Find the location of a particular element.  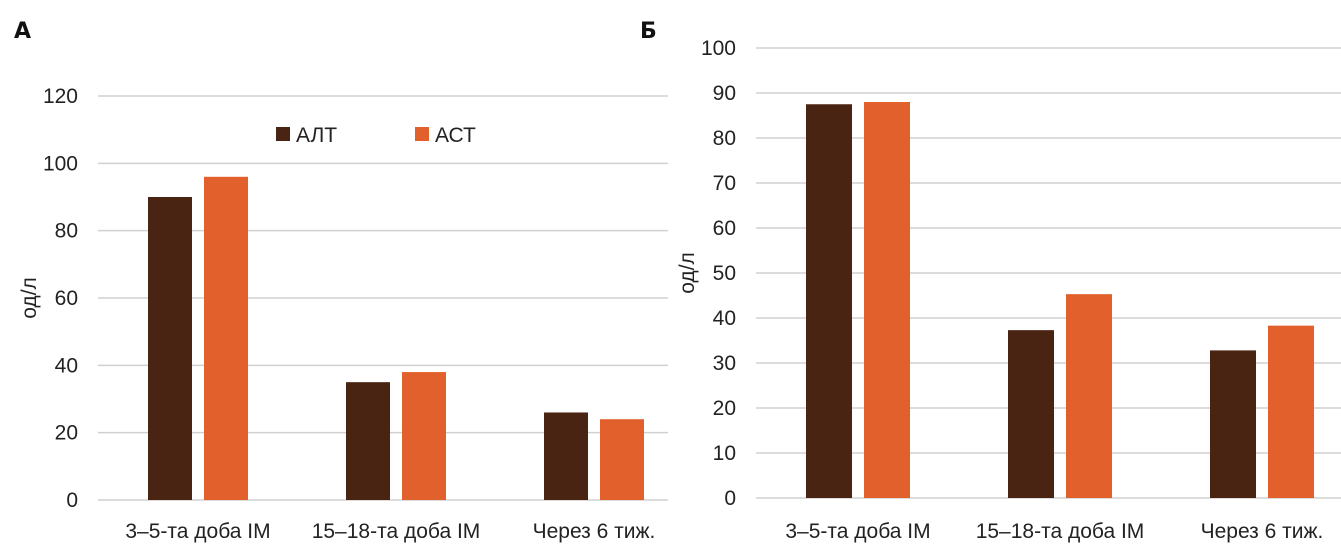

y-tick-label: 10 is located at coordinates (724, 453).